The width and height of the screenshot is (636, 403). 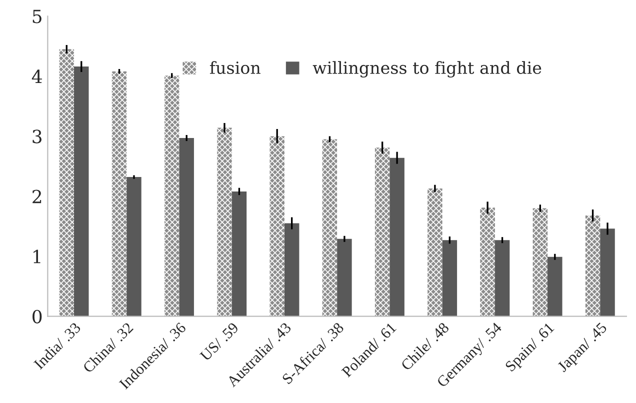 I want to click on y-tick-label: 4, so click(x=37, y=77).